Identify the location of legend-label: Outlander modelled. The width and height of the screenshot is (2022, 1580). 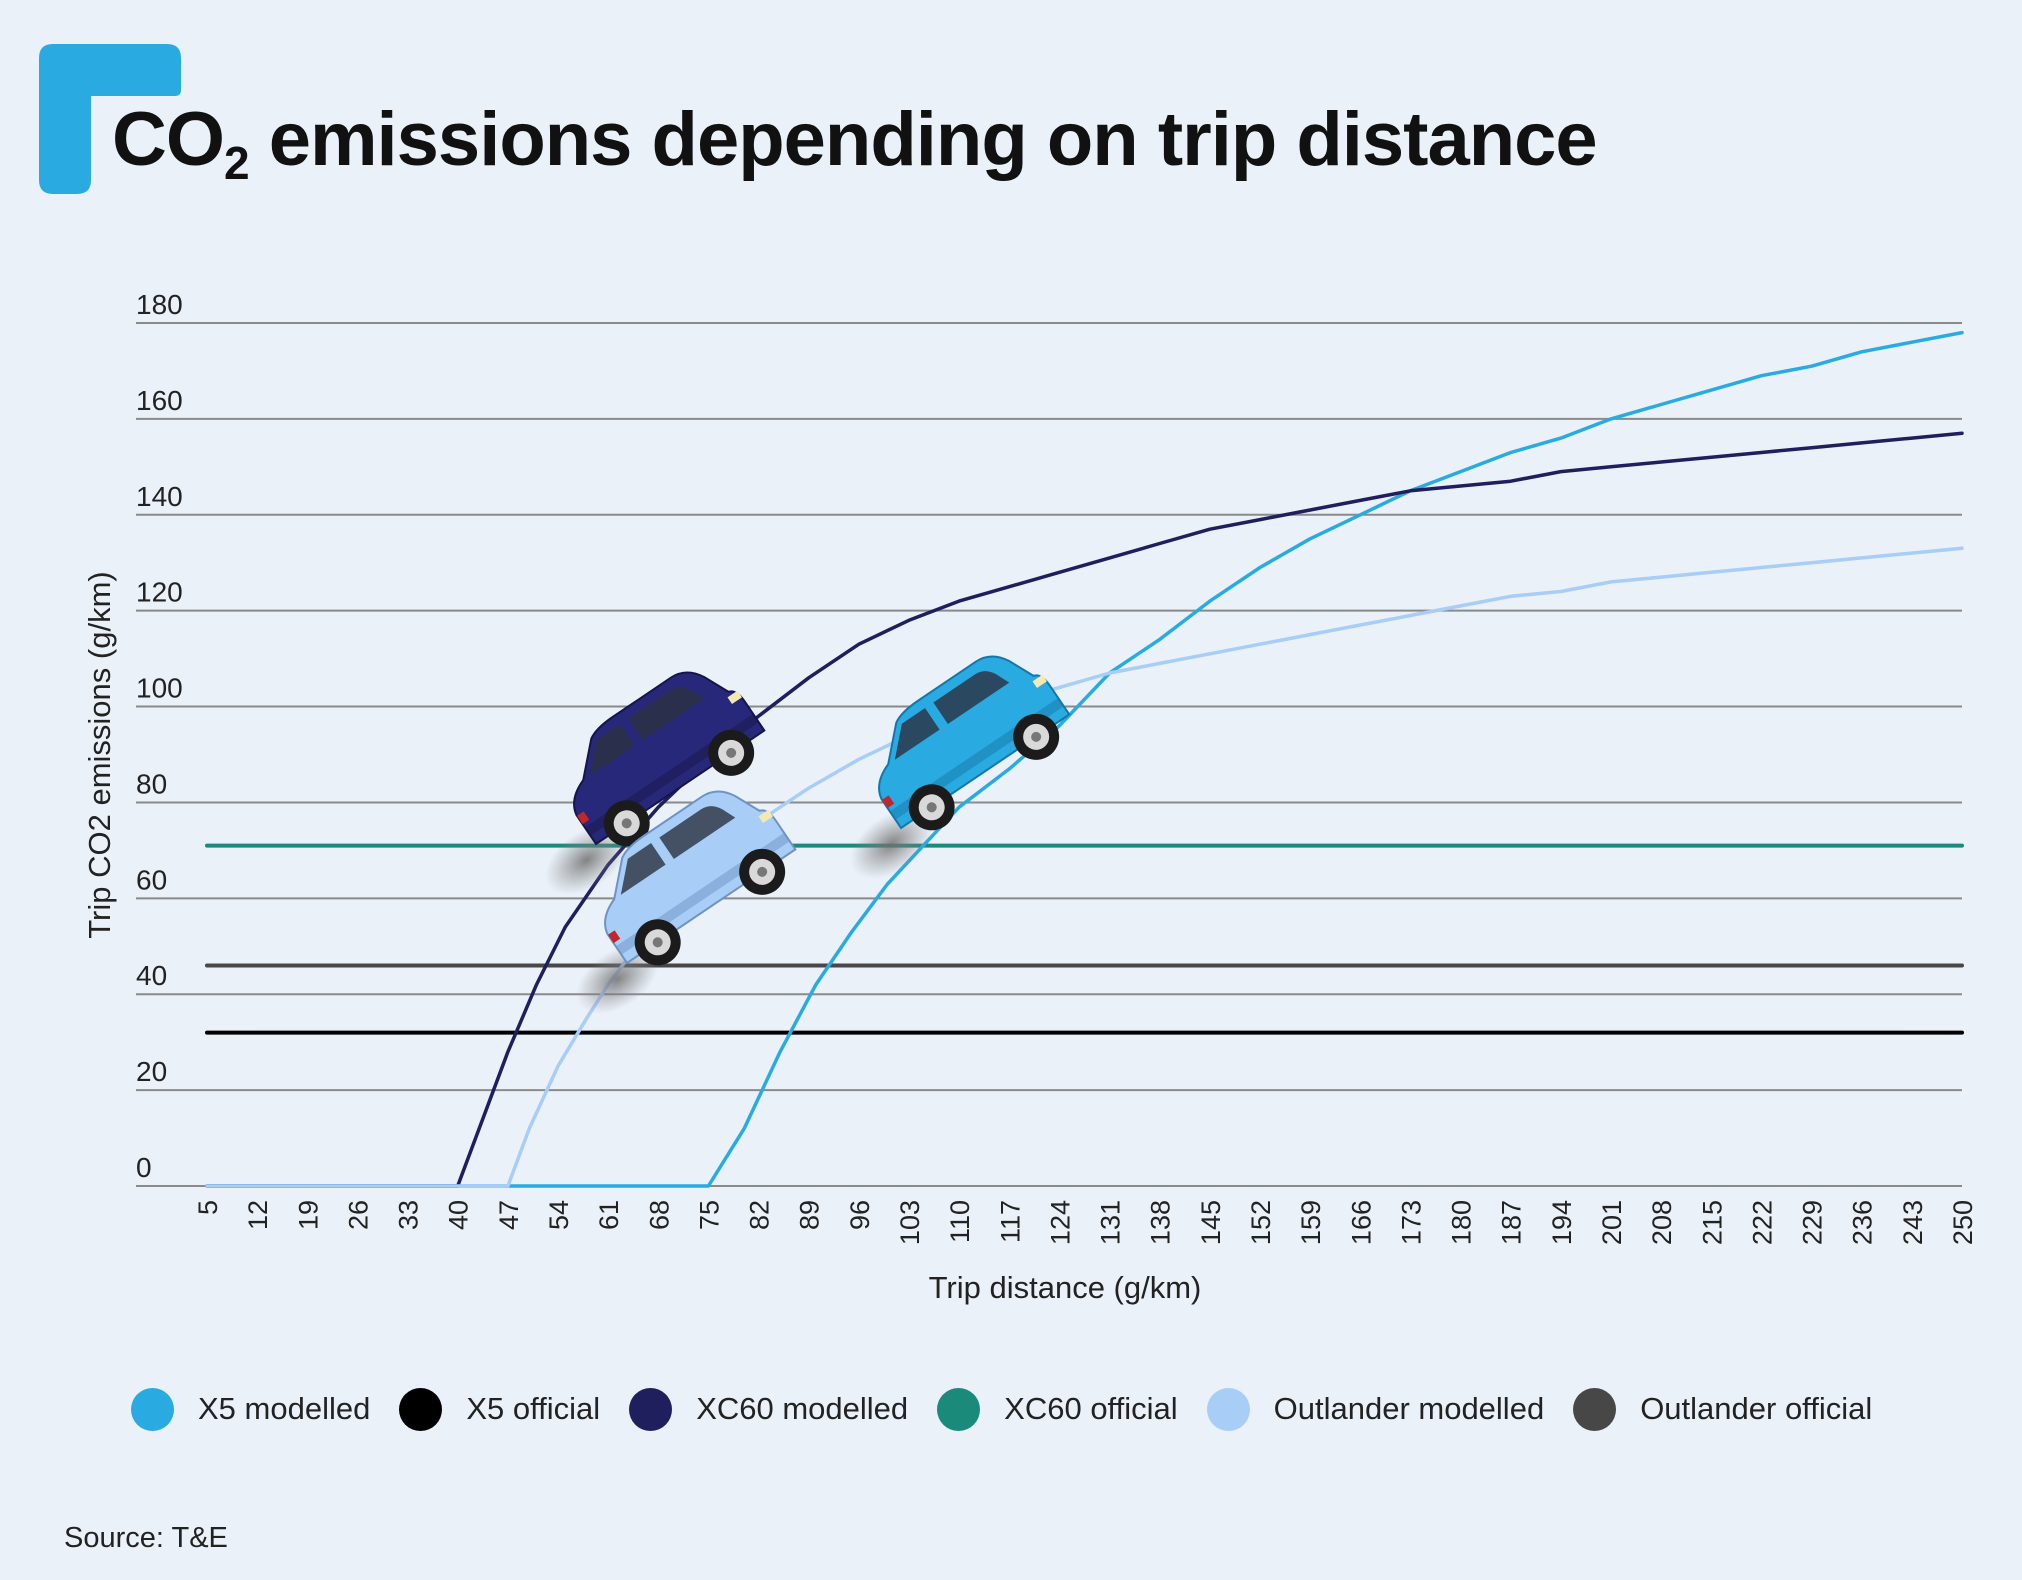
(1409, 1408).